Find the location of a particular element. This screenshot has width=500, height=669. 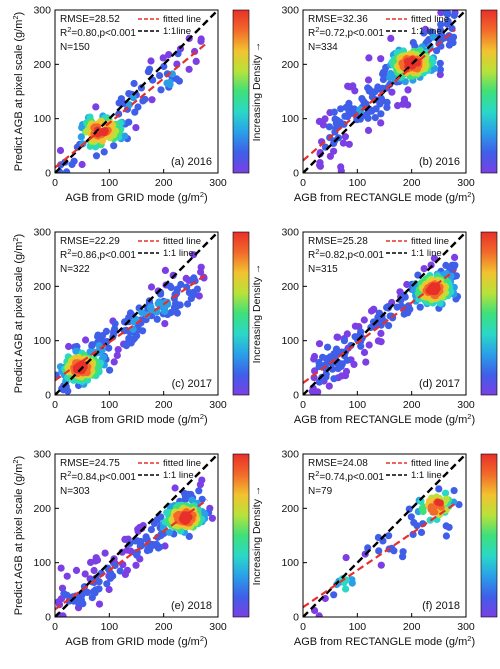

y-tick-label: 100 is located at coordinates (42, 119).